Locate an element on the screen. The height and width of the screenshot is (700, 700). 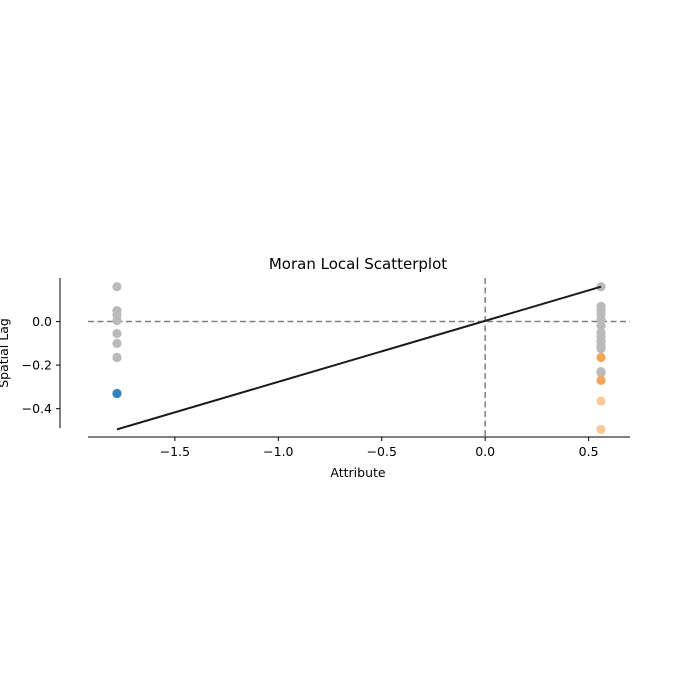
x-tick-label: −1.0 is located at coordinates (278, 451).